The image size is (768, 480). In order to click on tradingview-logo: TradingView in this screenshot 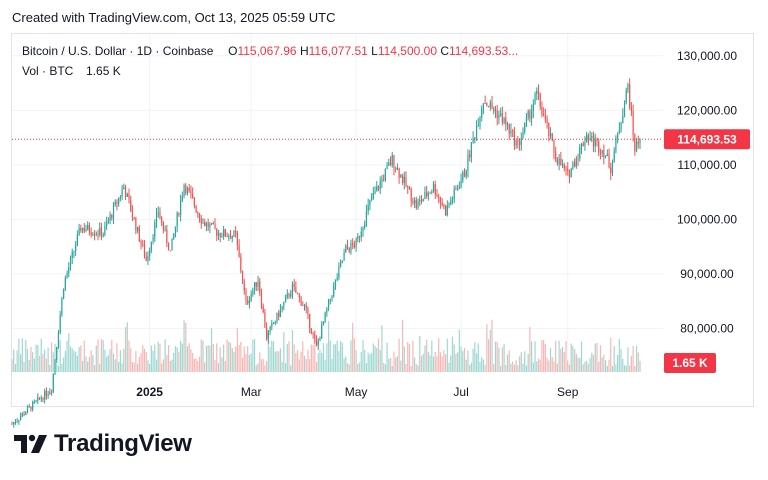, I will do `click(103, 444)`.